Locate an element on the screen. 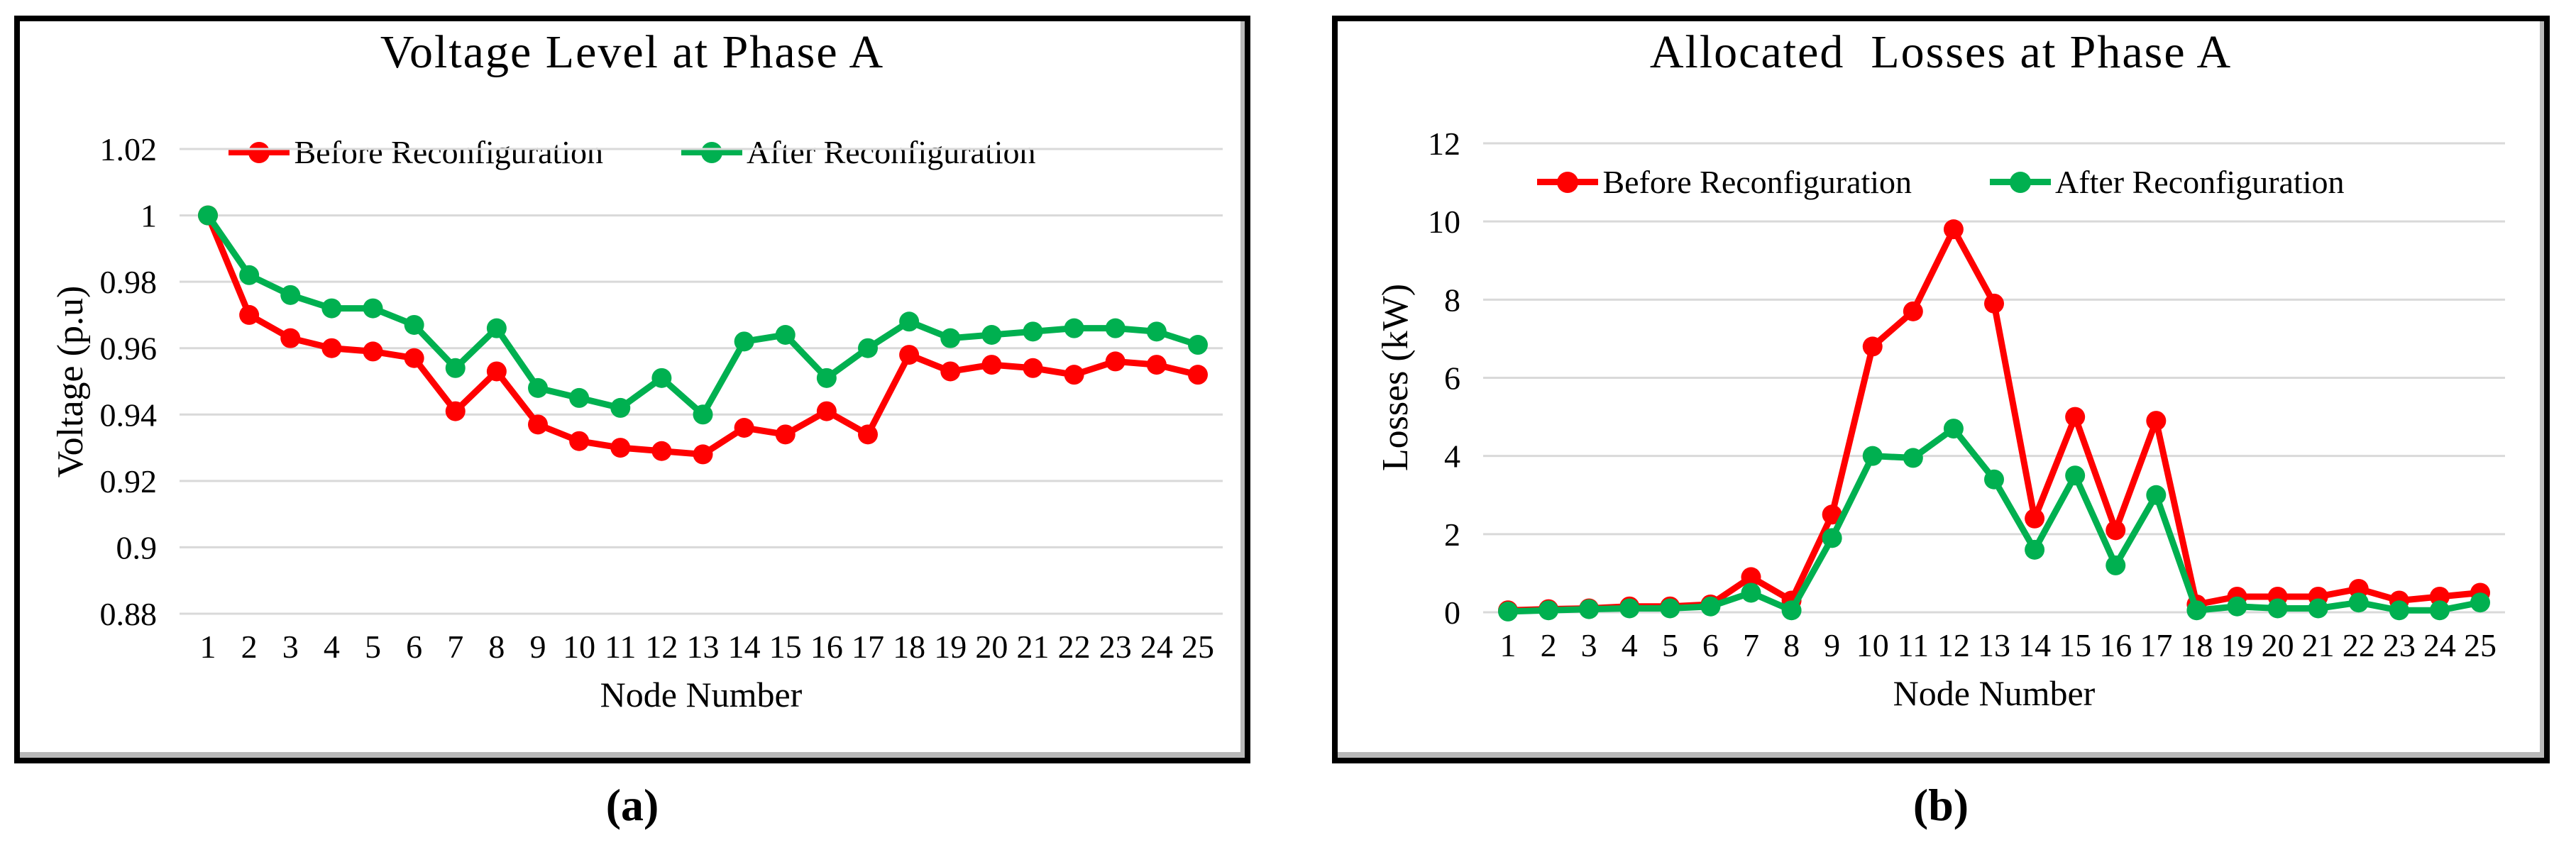  svg-text: 0 is located at coordinates (1452, 613).